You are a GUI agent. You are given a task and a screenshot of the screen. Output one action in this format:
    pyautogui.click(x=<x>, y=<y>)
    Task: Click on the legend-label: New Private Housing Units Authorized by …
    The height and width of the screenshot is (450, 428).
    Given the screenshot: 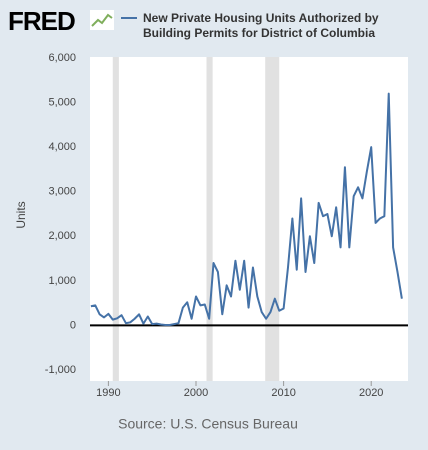 What is the action you would take?
    pyautogui.click(x=261, y=25)
    